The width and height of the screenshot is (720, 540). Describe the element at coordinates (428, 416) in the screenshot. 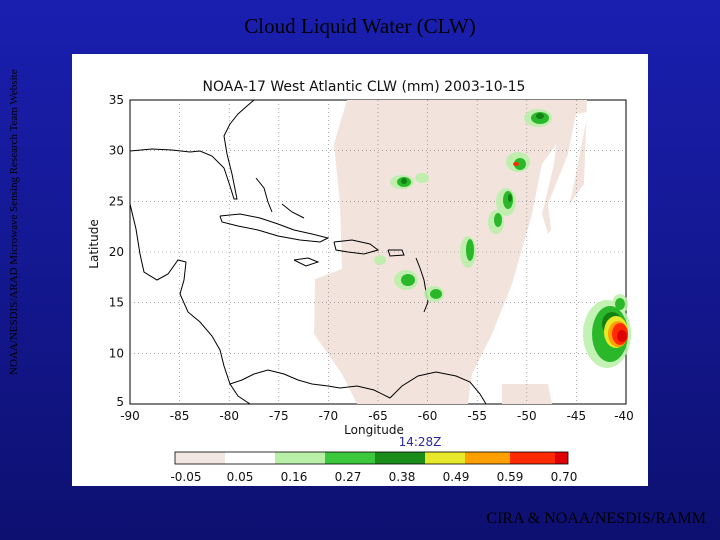

I see `x-tick-label: -60` at that location.